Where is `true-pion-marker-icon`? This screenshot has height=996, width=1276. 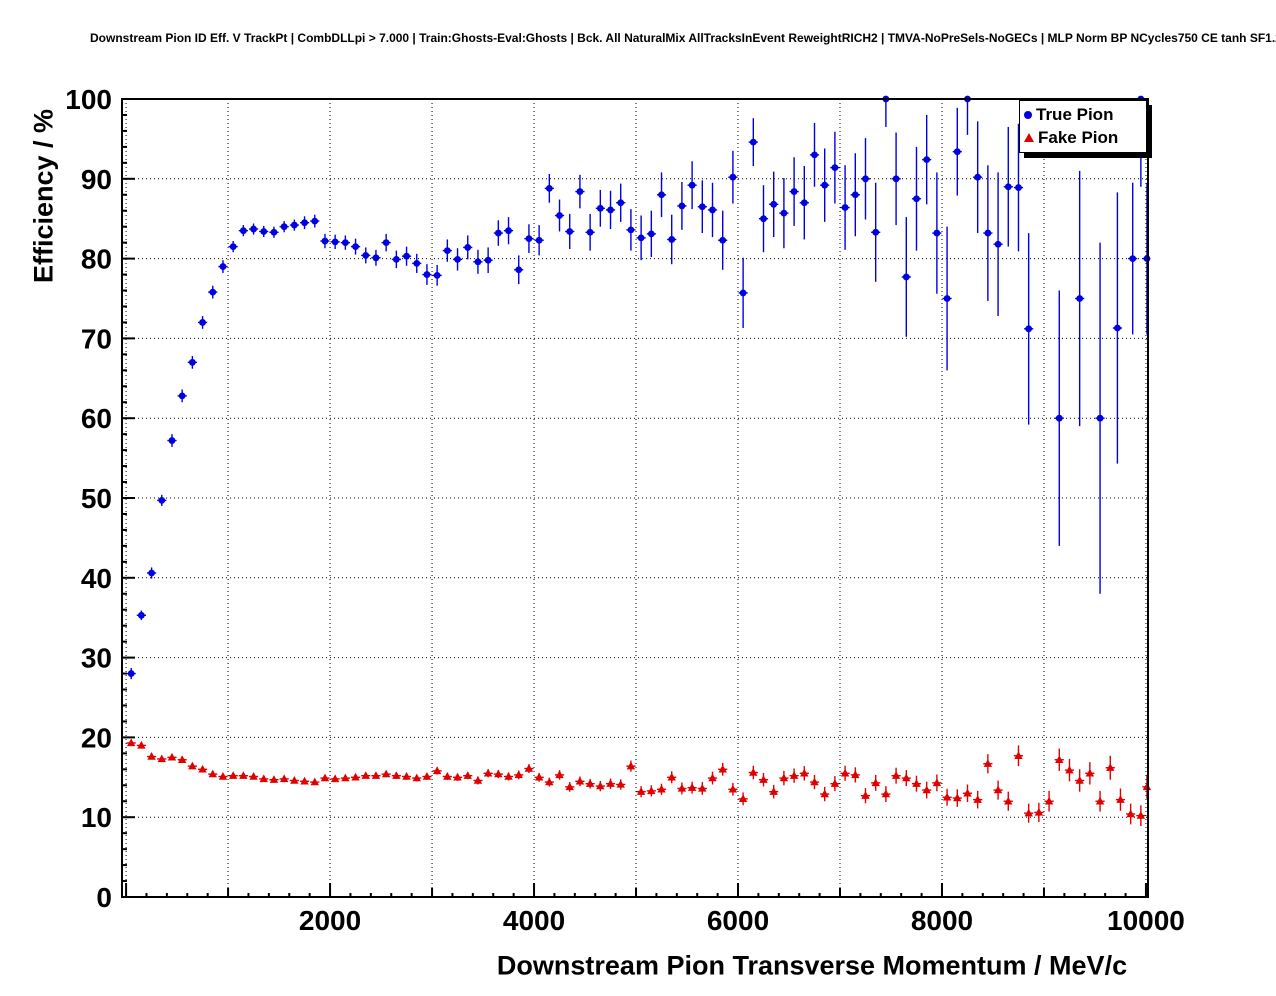 true-pion-marker-icon is located at coordinates (1028, 114).